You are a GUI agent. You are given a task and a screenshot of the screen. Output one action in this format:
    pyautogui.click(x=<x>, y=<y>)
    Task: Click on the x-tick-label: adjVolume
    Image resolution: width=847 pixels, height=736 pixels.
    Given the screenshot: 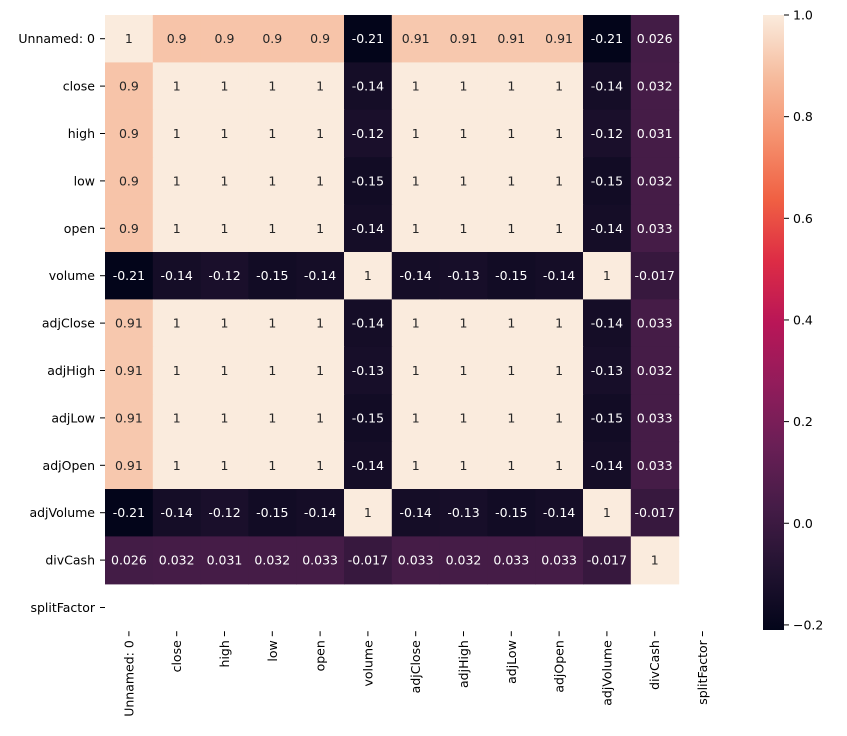 What is the action you would take?
    pyautogui.click(x=606, y=673)
    